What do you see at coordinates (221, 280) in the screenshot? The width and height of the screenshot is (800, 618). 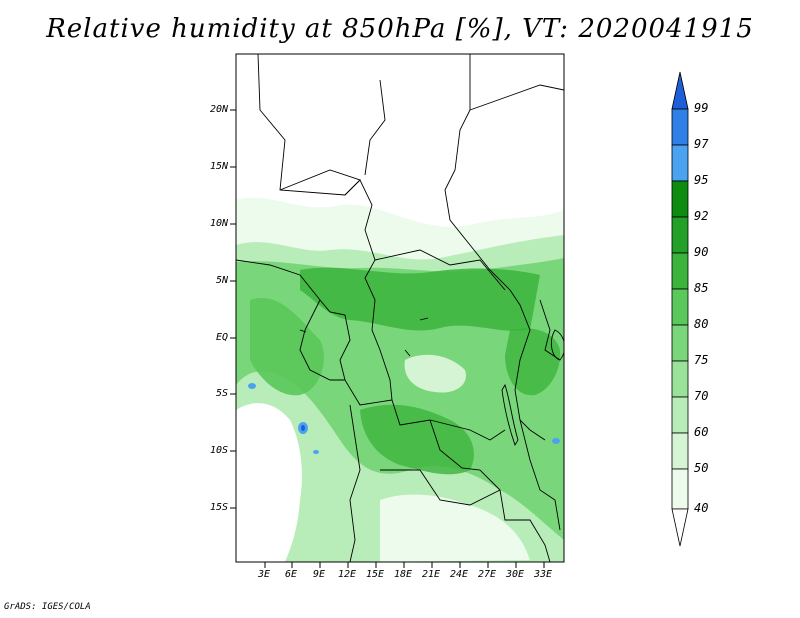 I see `lat-label-5n: 5N` at bounding box center [221, 280].